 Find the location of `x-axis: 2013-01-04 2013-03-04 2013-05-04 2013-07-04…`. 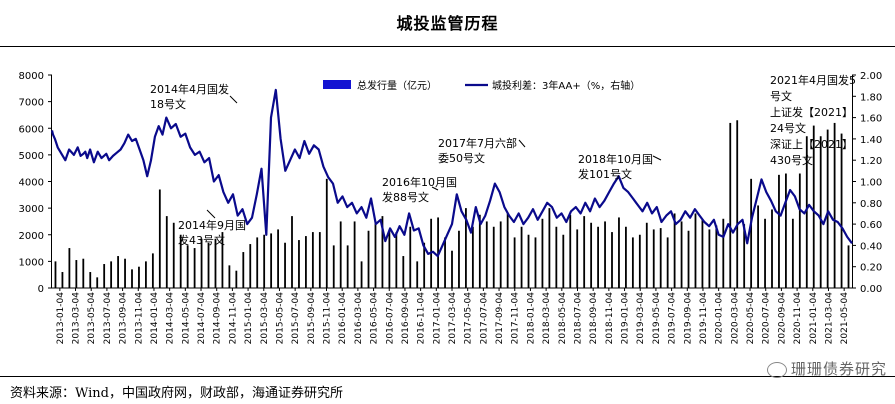

x-axis: 2013-01-04 2013-03-04 2013-05-04 2013-07-04… is located at coordinates (453, 316).